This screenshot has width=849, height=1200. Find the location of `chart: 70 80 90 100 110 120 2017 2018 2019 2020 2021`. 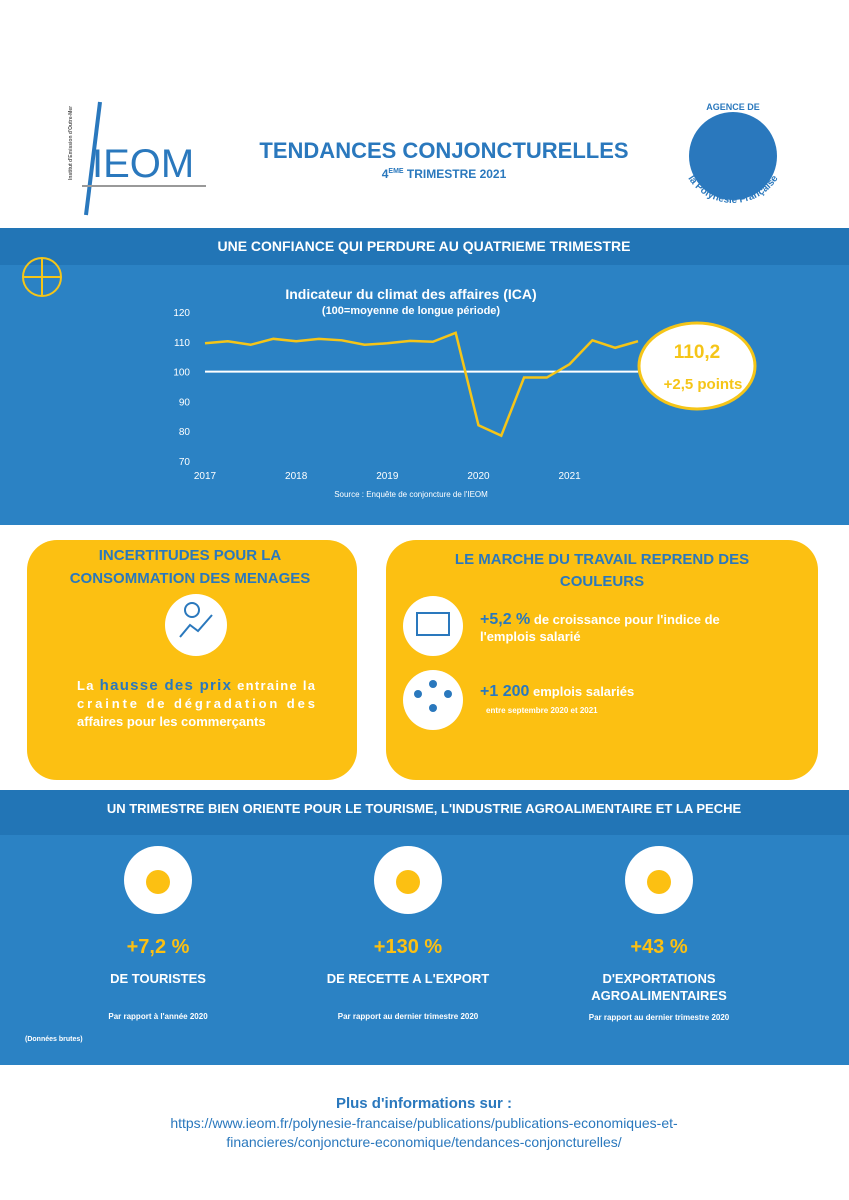

chart: 70 80 90 100 110 120 2017 2018 2019 2020 2021 is located at coordinates (406, 395).